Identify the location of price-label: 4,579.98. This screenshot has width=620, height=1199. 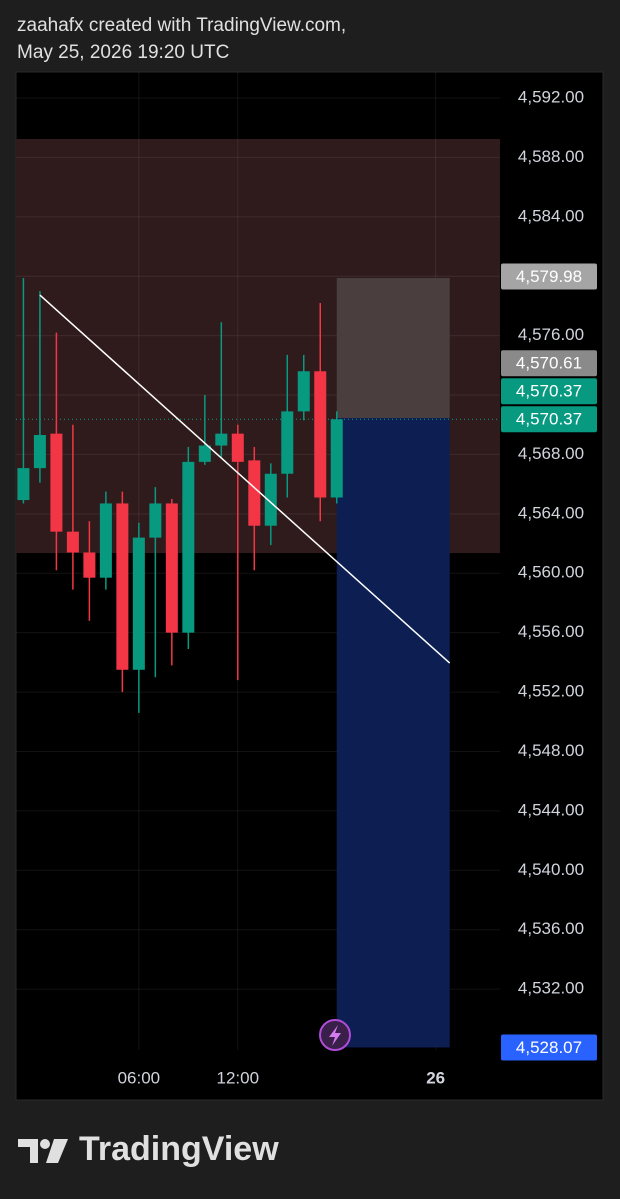
(549, 276).